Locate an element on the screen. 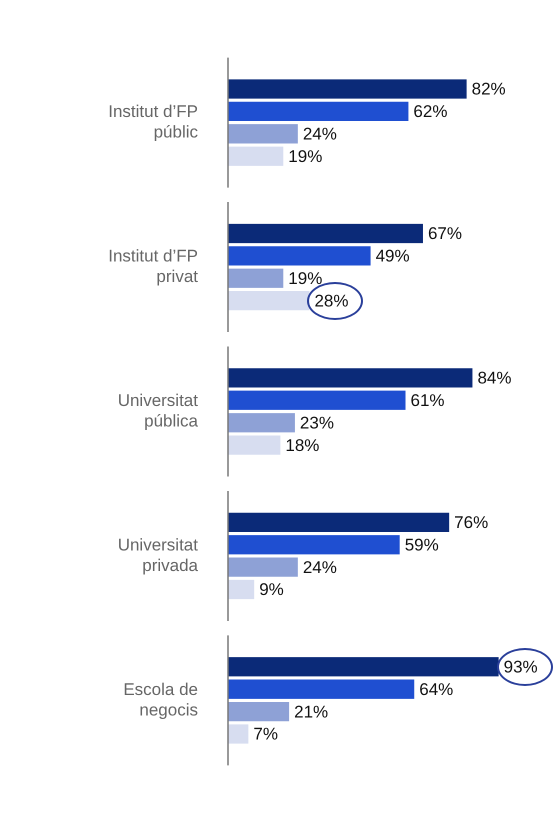 The image size is (559, 823). data-label: 21% is located at coordinates (311, 712).